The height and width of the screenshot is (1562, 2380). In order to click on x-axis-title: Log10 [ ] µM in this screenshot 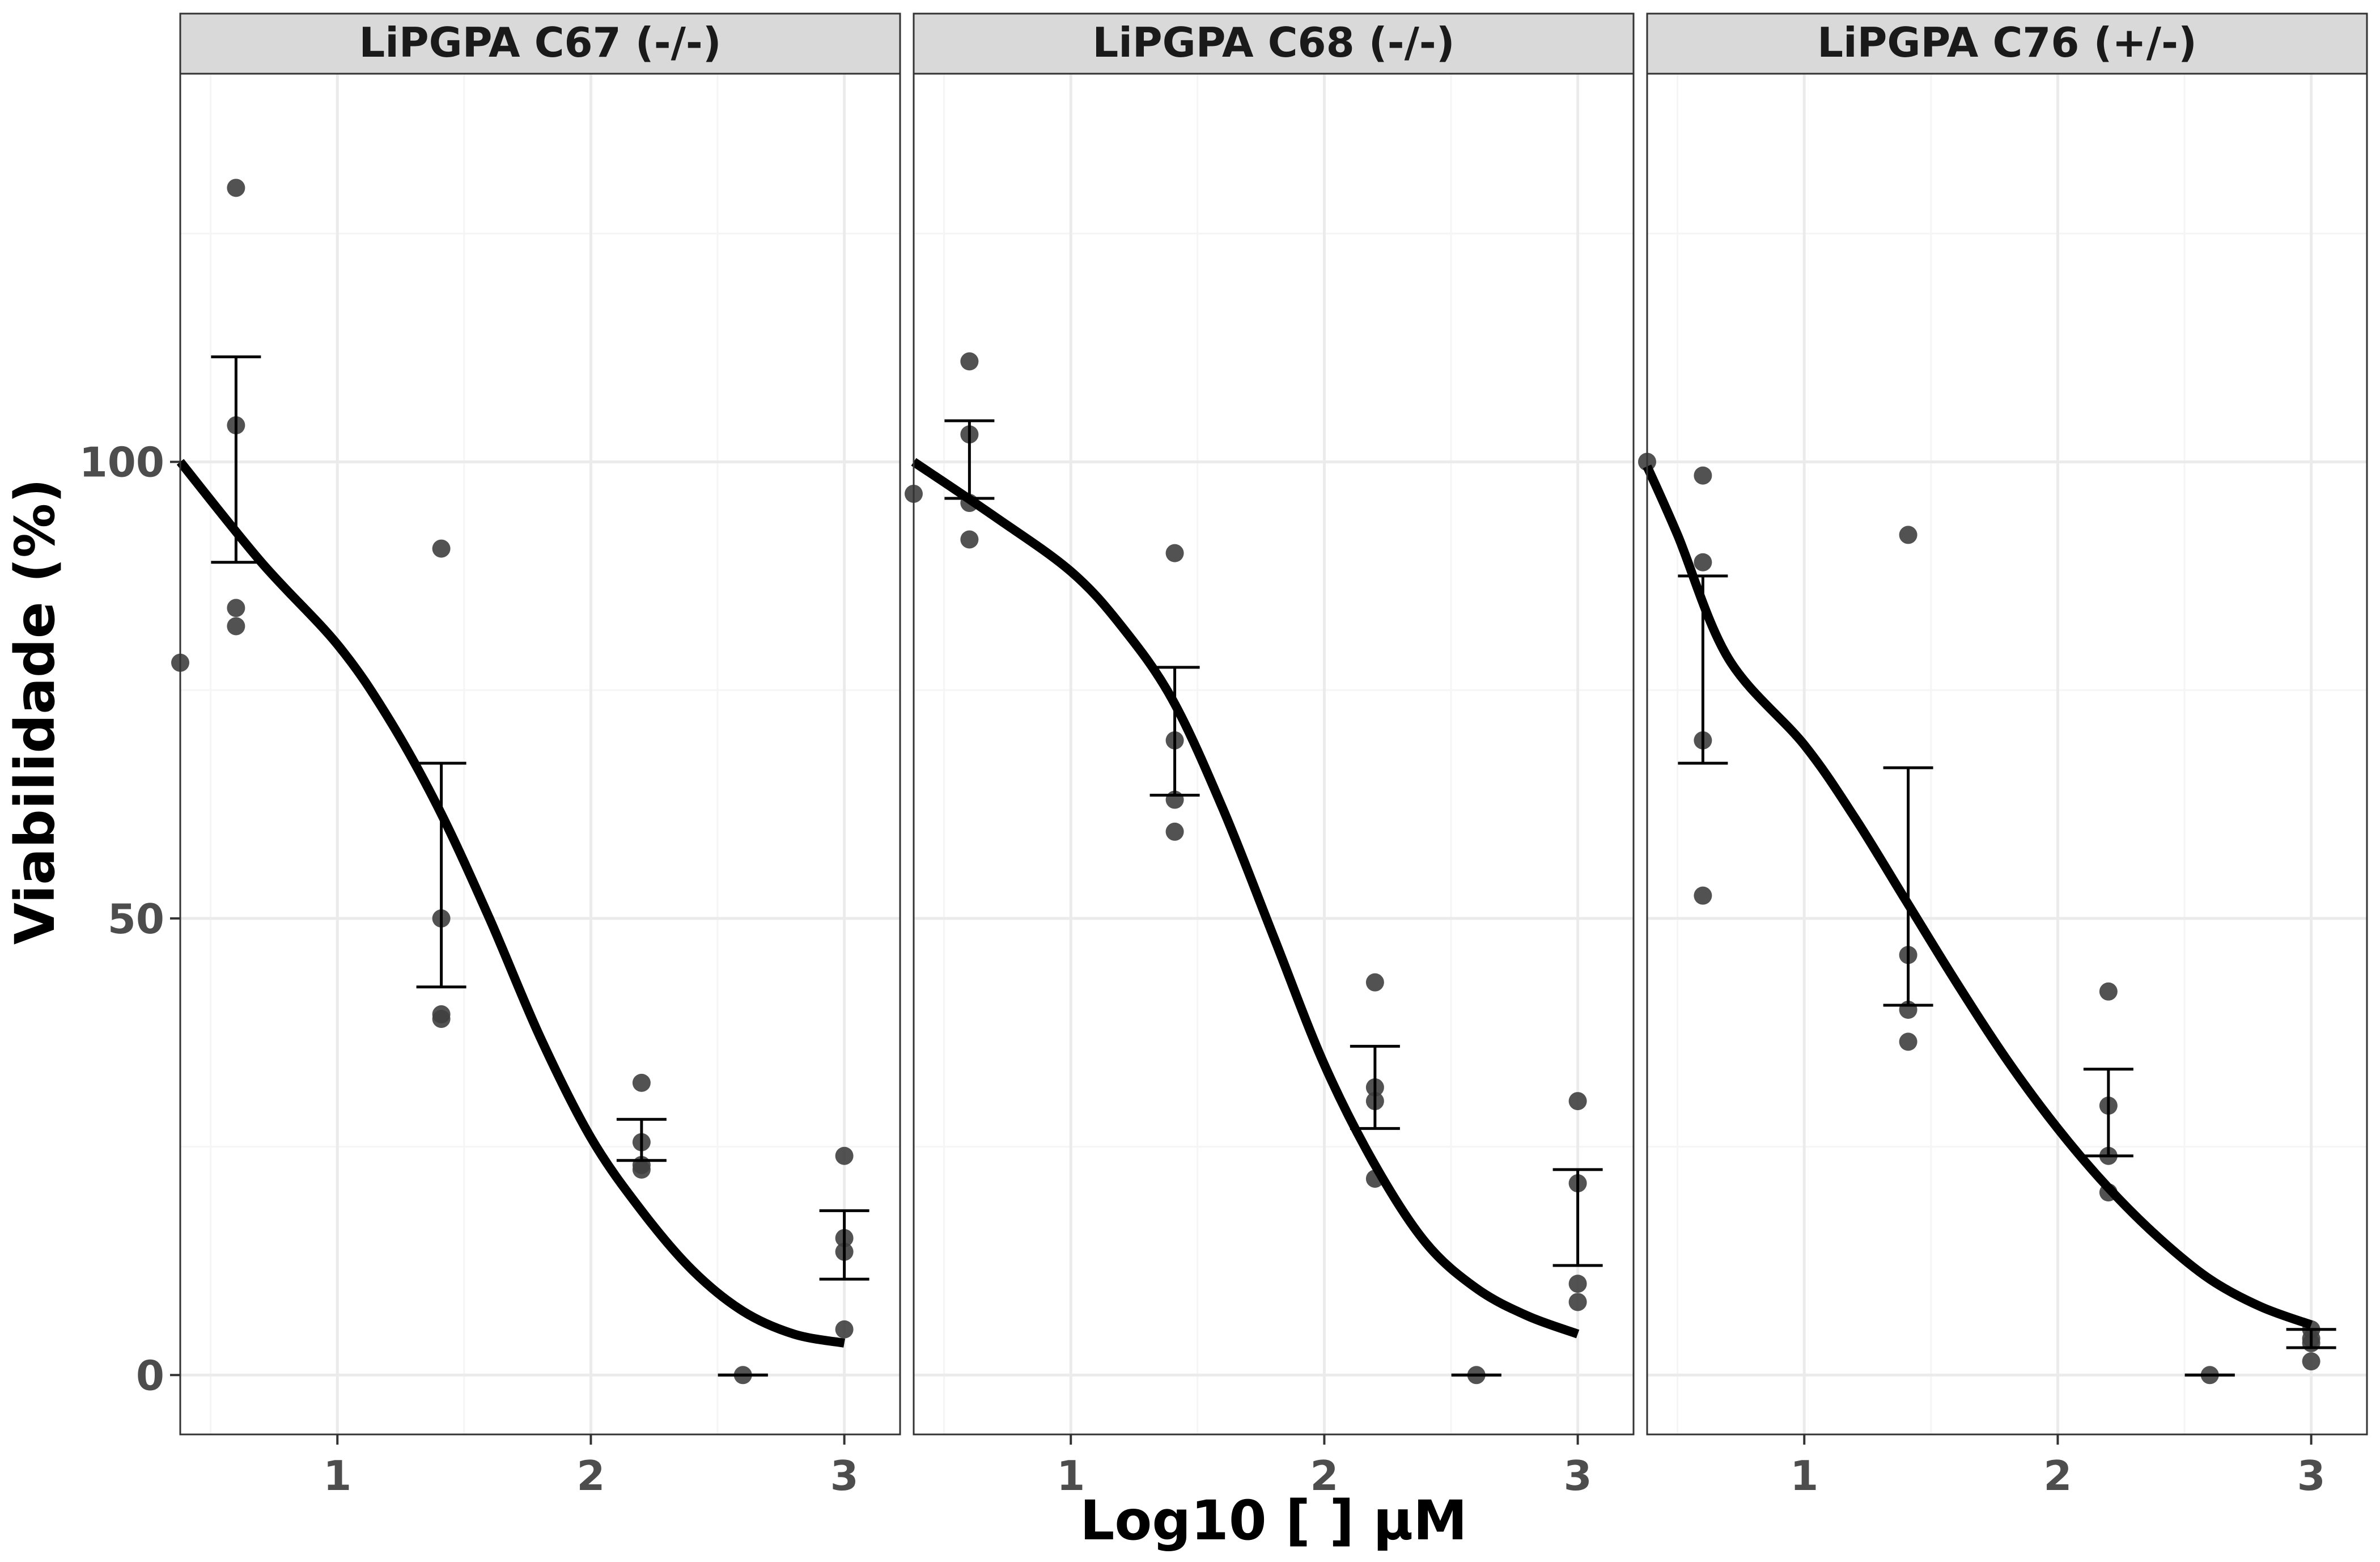, I will do `click(1273, 1520)`.